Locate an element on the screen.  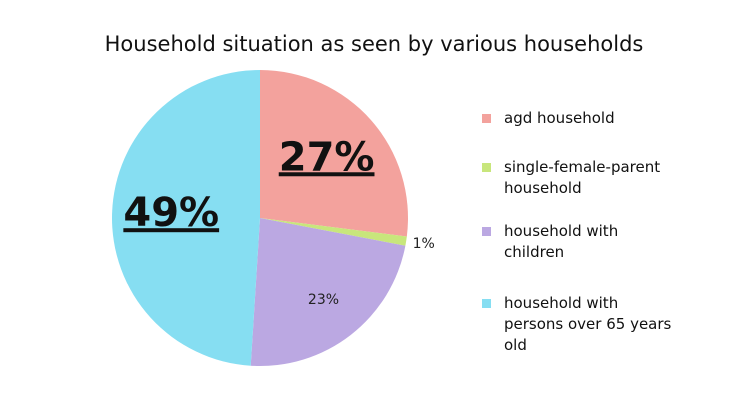
data-label: 23% is located at coordinates (323, 300).